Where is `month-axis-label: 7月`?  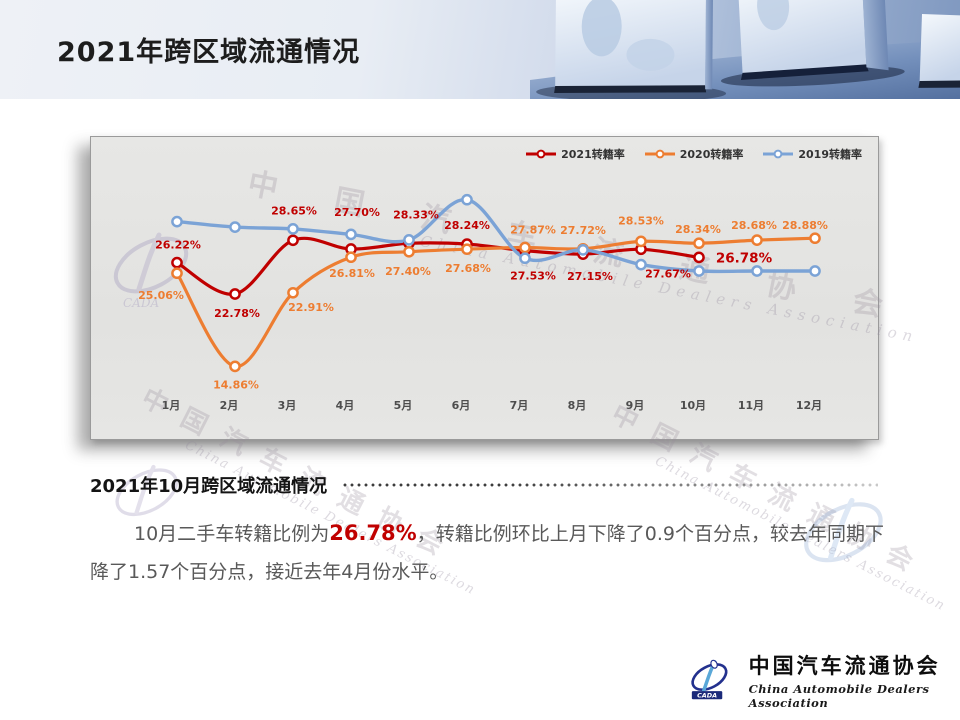
month-axis-label: 7月 is located at coordinates (519, 405).